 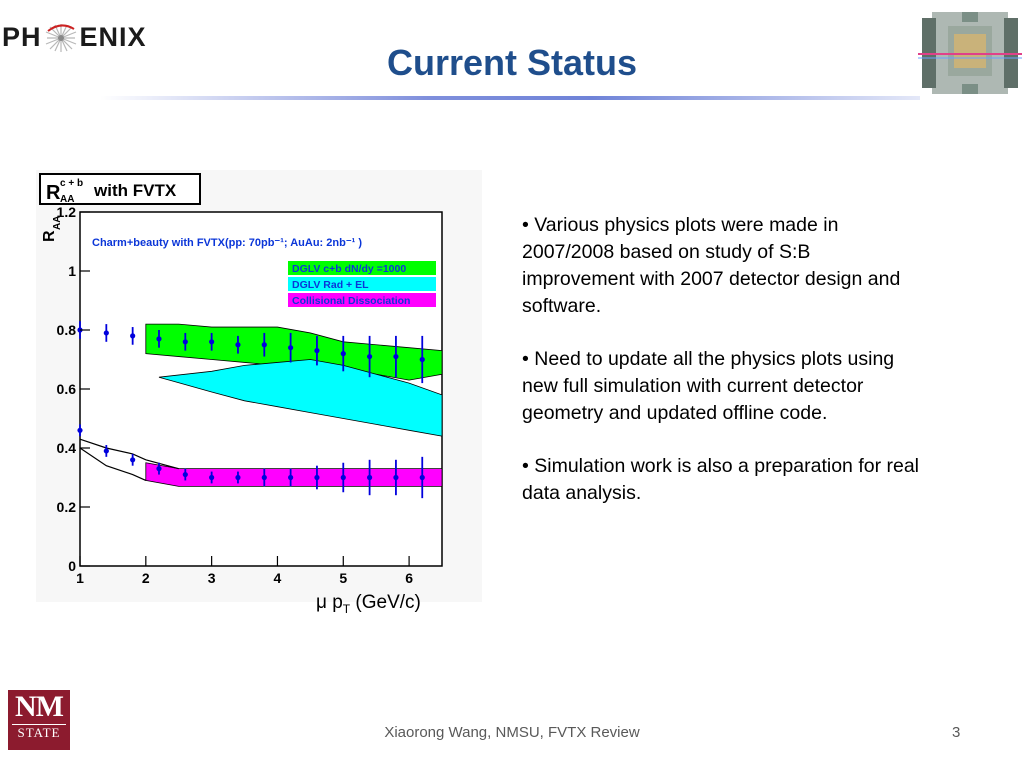 I want to click on x-axis-caption: μ pT (GeV/c), so click(x=368, y=604).